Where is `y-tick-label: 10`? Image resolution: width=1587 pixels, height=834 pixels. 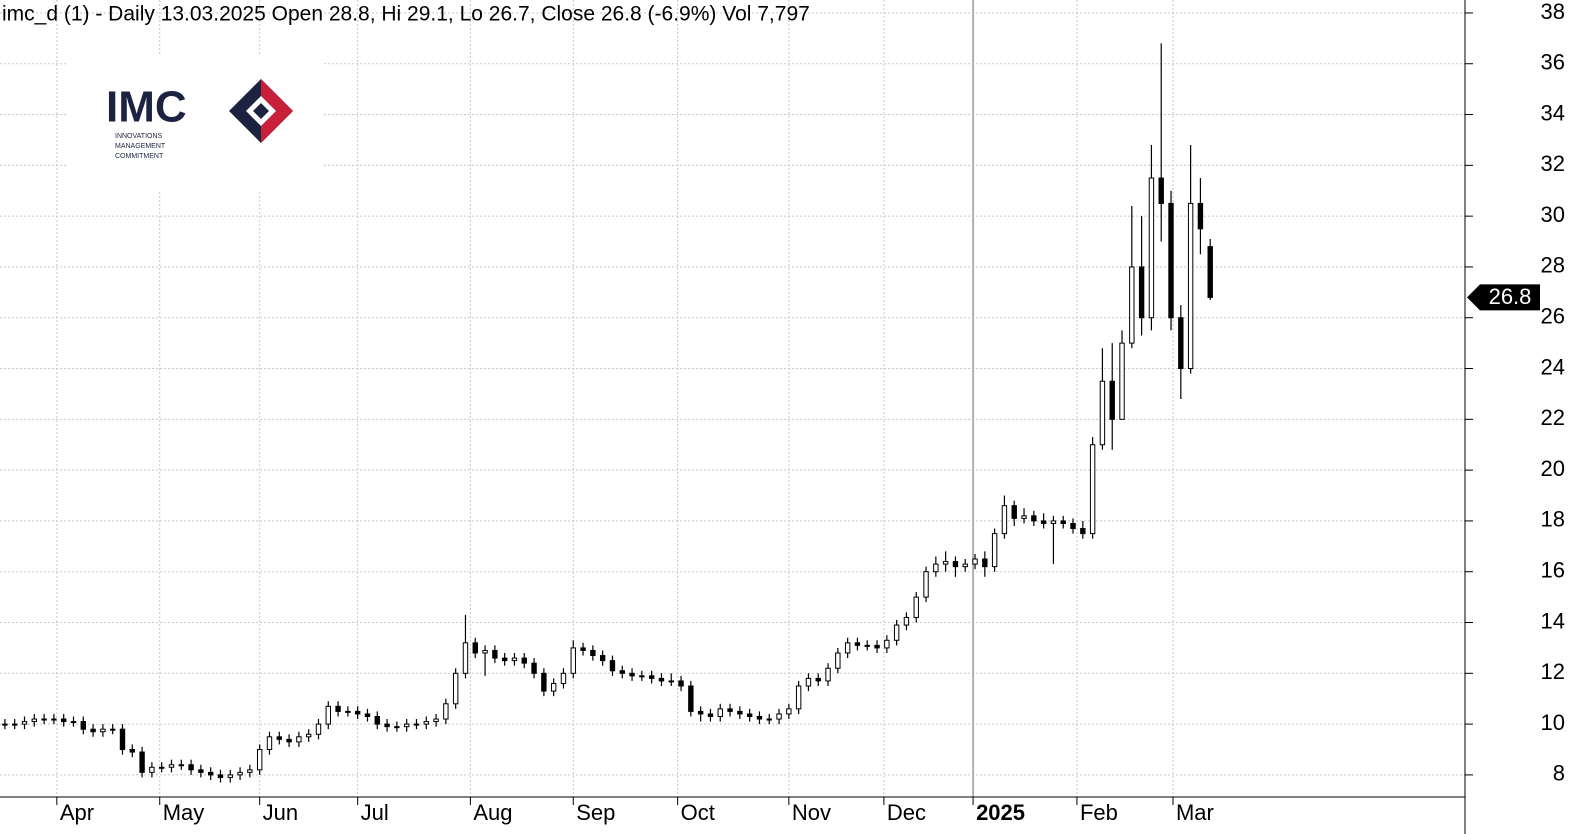 y-tick-label: 10 is located at coordinates (1553, 722).